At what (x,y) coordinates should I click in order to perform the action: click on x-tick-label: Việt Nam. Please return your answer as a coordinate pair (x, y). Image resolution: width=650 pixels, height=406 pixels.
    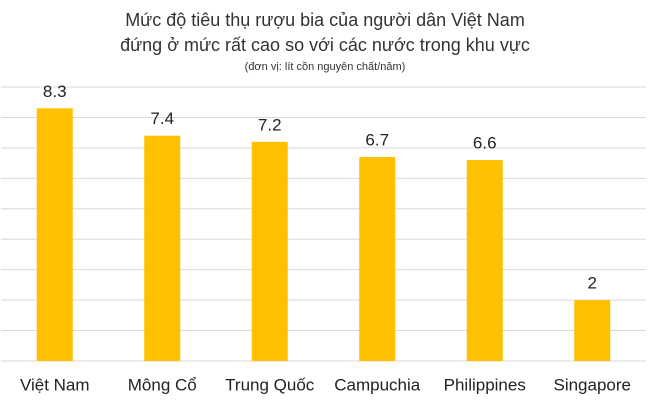
    Looking at the image, I should click on (55, 384).